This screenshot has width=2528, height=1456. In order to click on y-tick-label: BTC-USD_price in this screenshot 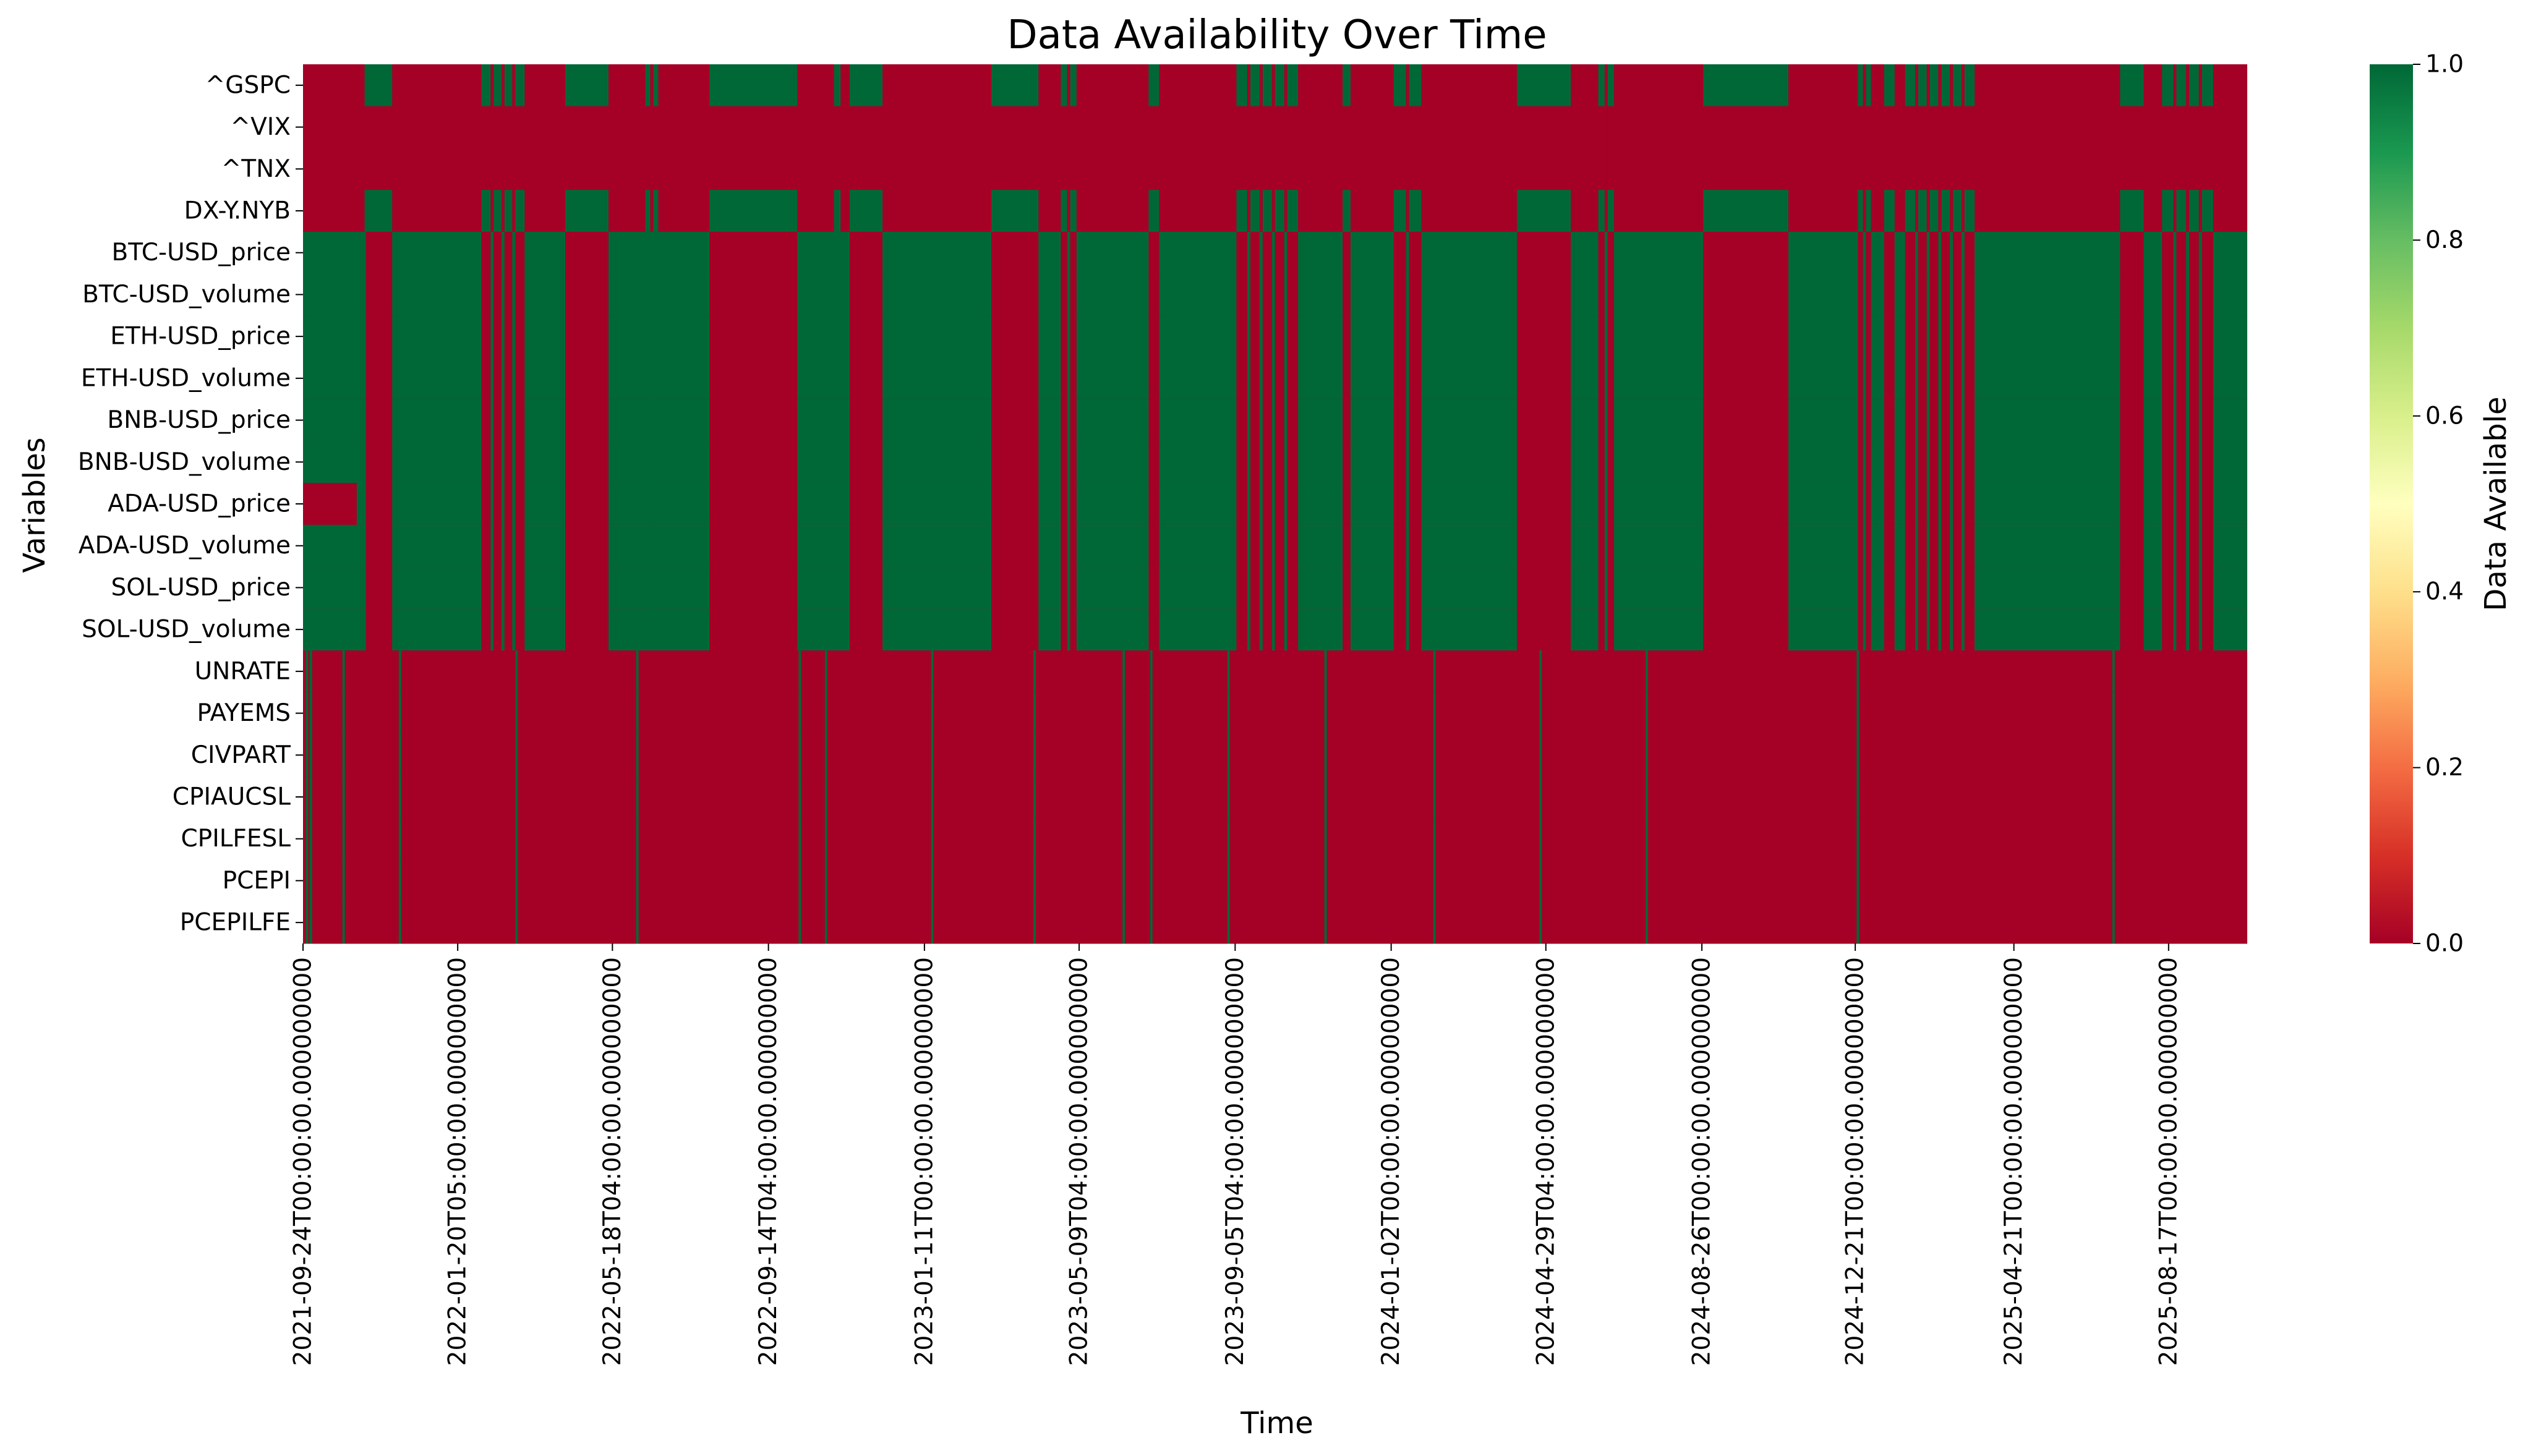, I will do `click(201, 252)`.